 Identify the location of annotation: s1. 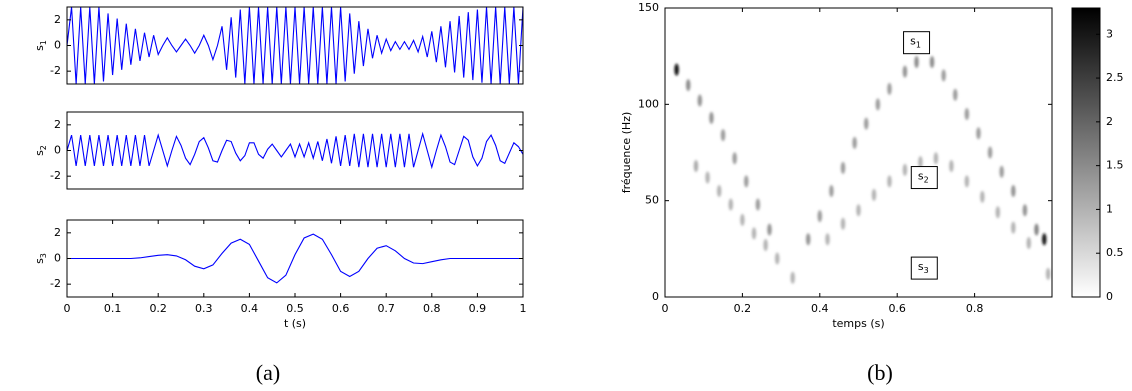
(915, 42).